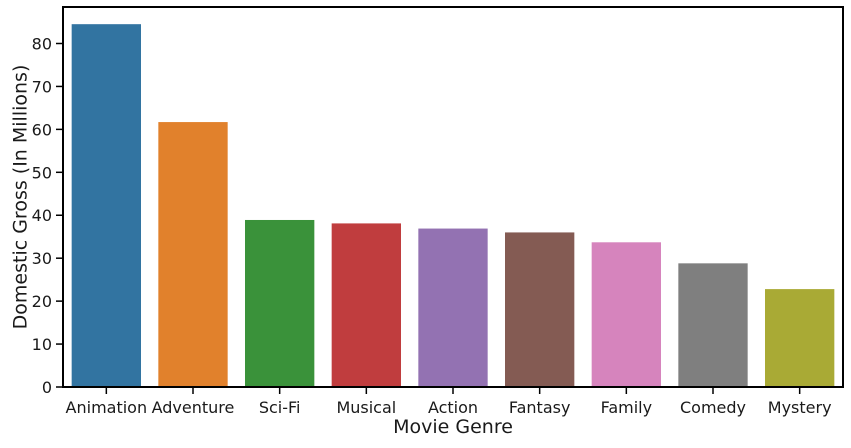 Image resolution: width=851 pixels, height=448 pixels. Describe the element at coordinates (713, 325) in the screenshot. I see `bar-comedy` at that location.